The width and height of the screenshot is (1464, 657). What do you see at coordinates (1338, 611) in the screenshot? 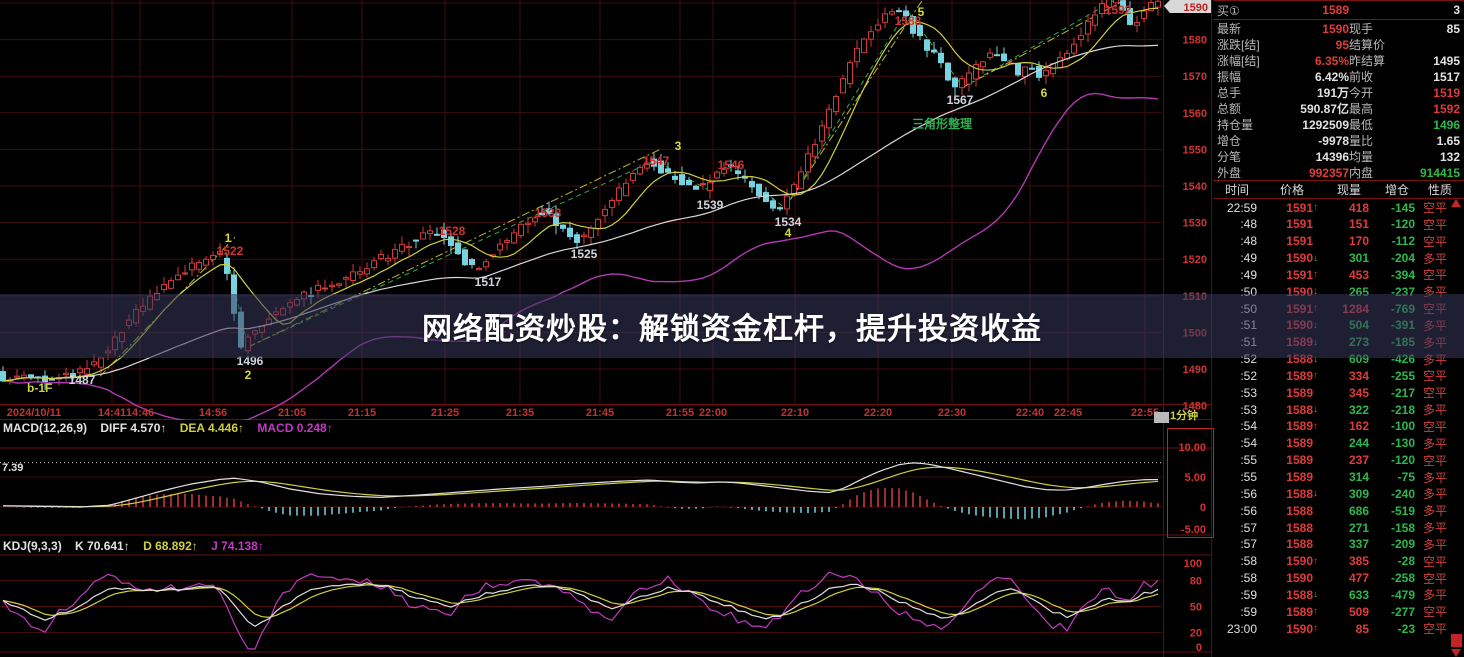
I see `tick-row: :59 1589 ↑ 509 -277 空平` at bounding box center [1338, 611].